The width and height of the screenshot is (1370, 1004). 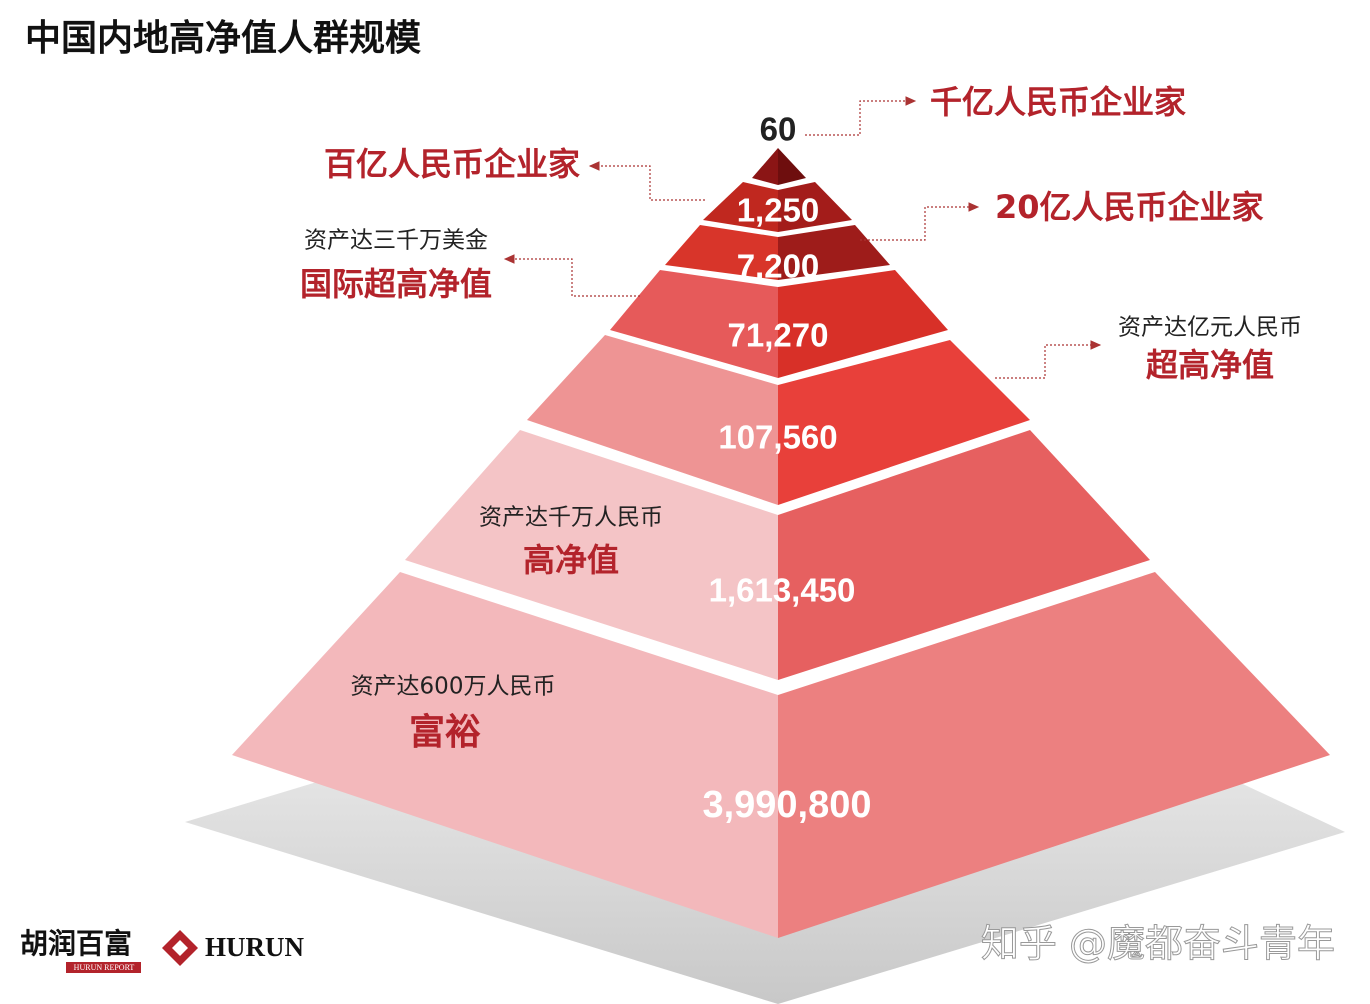 What do you see at coordinates (1210, 365) in the screenshot?
I see `tier-label: 超高净值` at bounding box center [1210, 365].